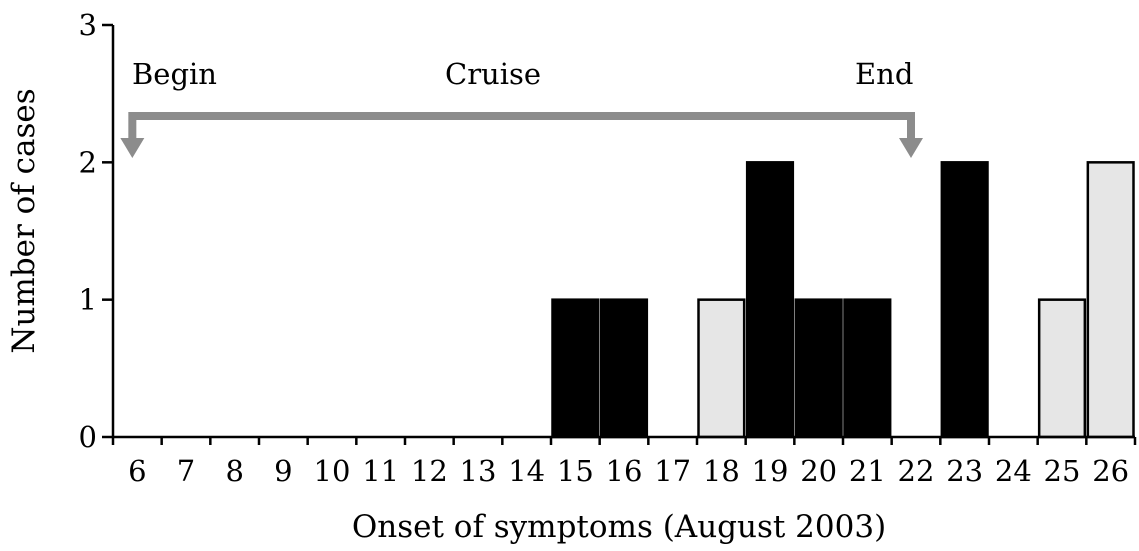 The width and height of the screenshot is (1139, 551). I want to click on x-tick-label: 21, so click(867, 471).